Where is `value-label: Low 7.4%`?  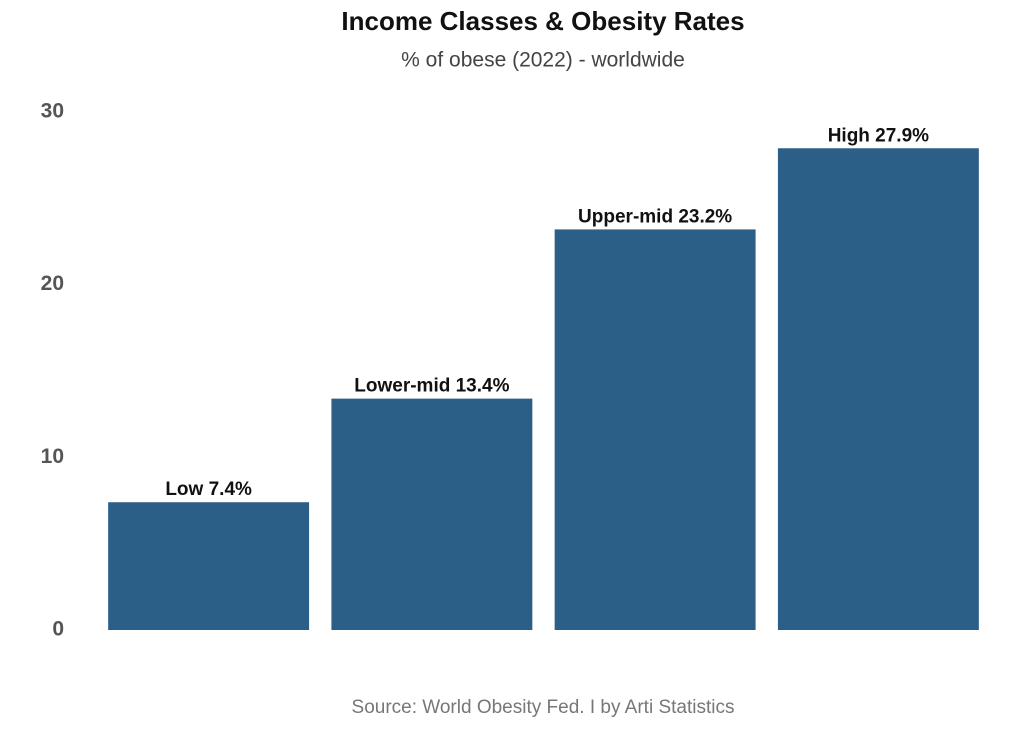
value-label: Low 7.4% is located at coordinates (208, 489).